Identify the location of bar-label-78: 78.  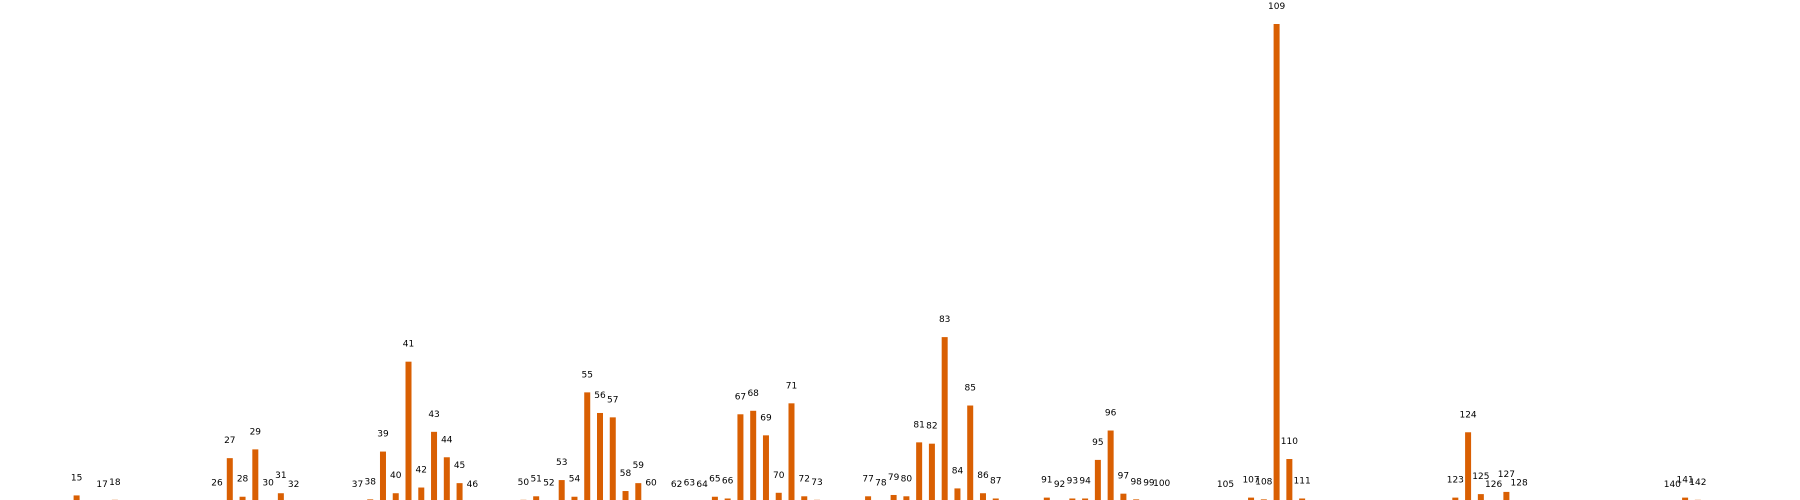
(881, 484).